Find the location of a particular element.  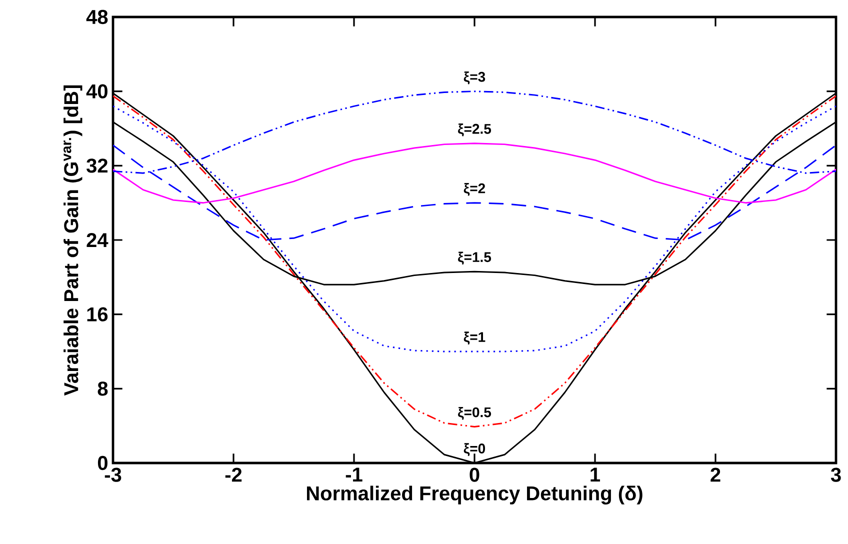

x-tick-label: -1 is located at coordinates (354, 475).